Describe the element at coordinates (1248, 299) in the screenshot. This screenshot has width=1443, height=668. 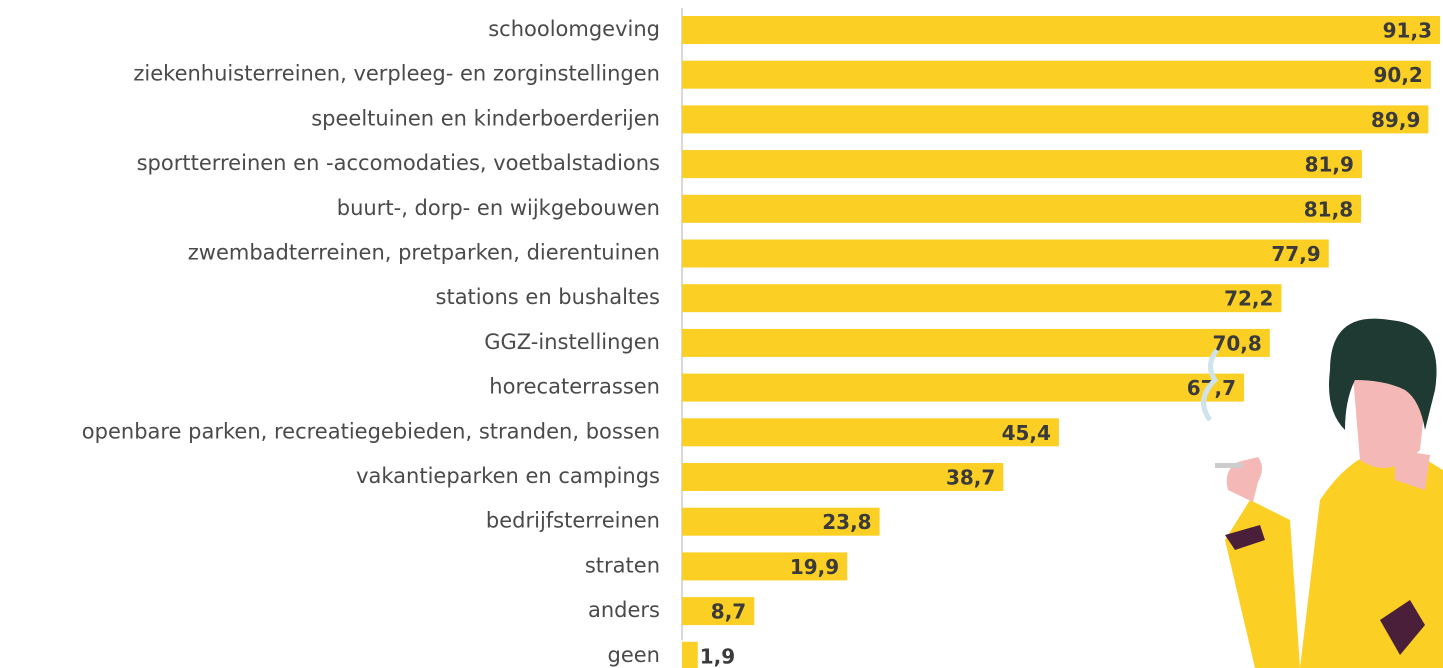
I see `value-label: 72,2` at that location.